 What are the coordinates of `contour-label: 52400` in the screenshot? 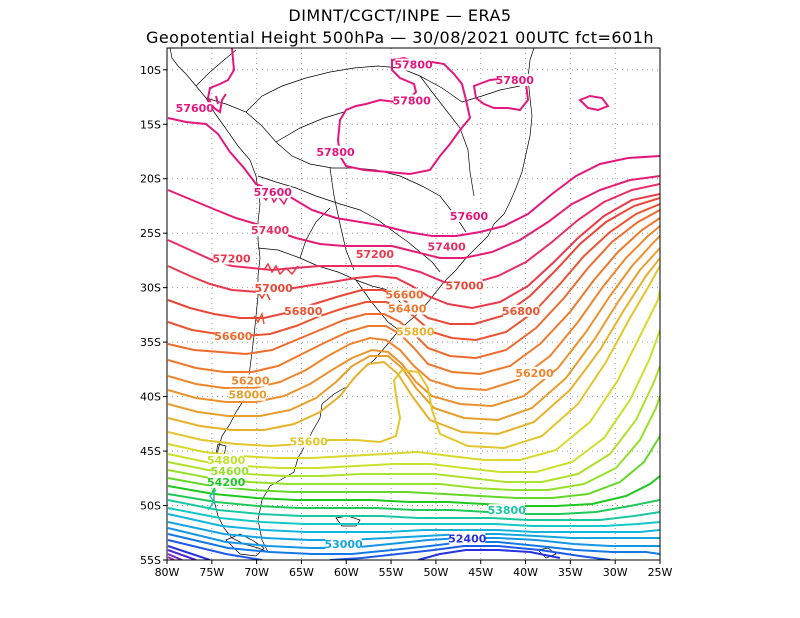 It's located at (467, 538).